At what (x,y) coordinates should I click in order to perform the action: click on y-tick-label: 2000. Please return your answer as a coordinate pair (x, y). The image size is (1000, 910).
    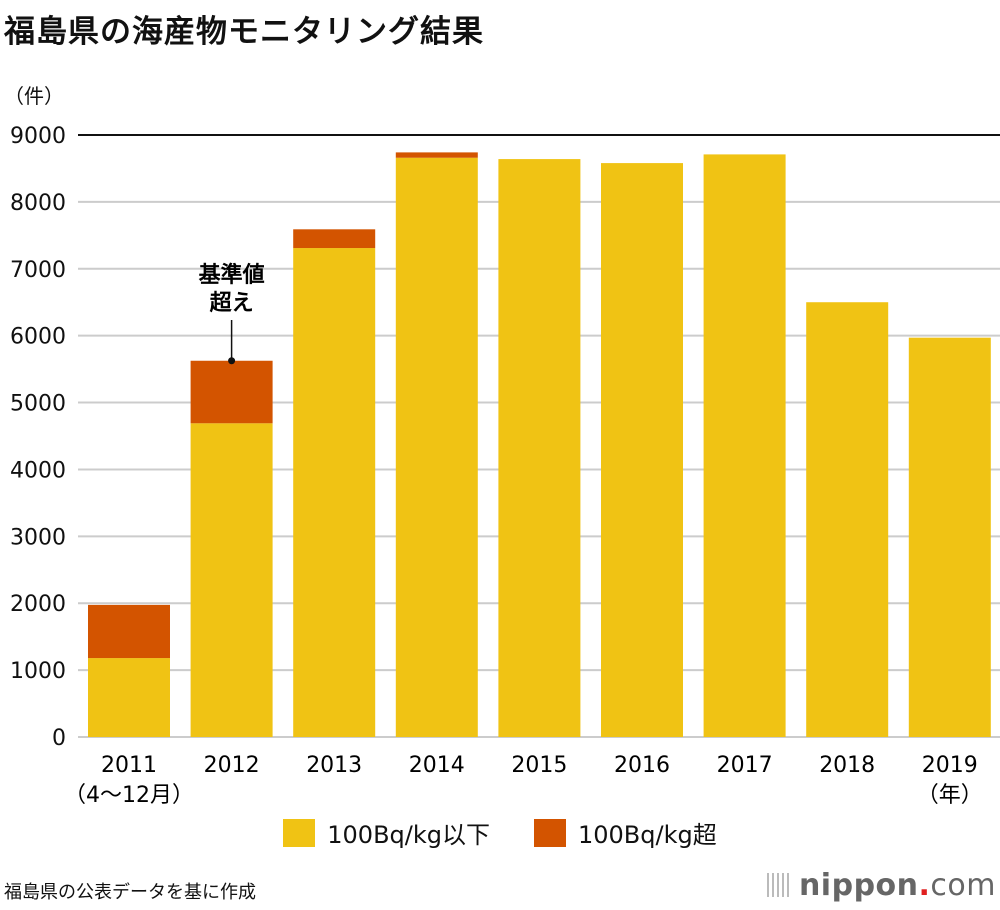
    Looking at the image, I should click on (38, 604).